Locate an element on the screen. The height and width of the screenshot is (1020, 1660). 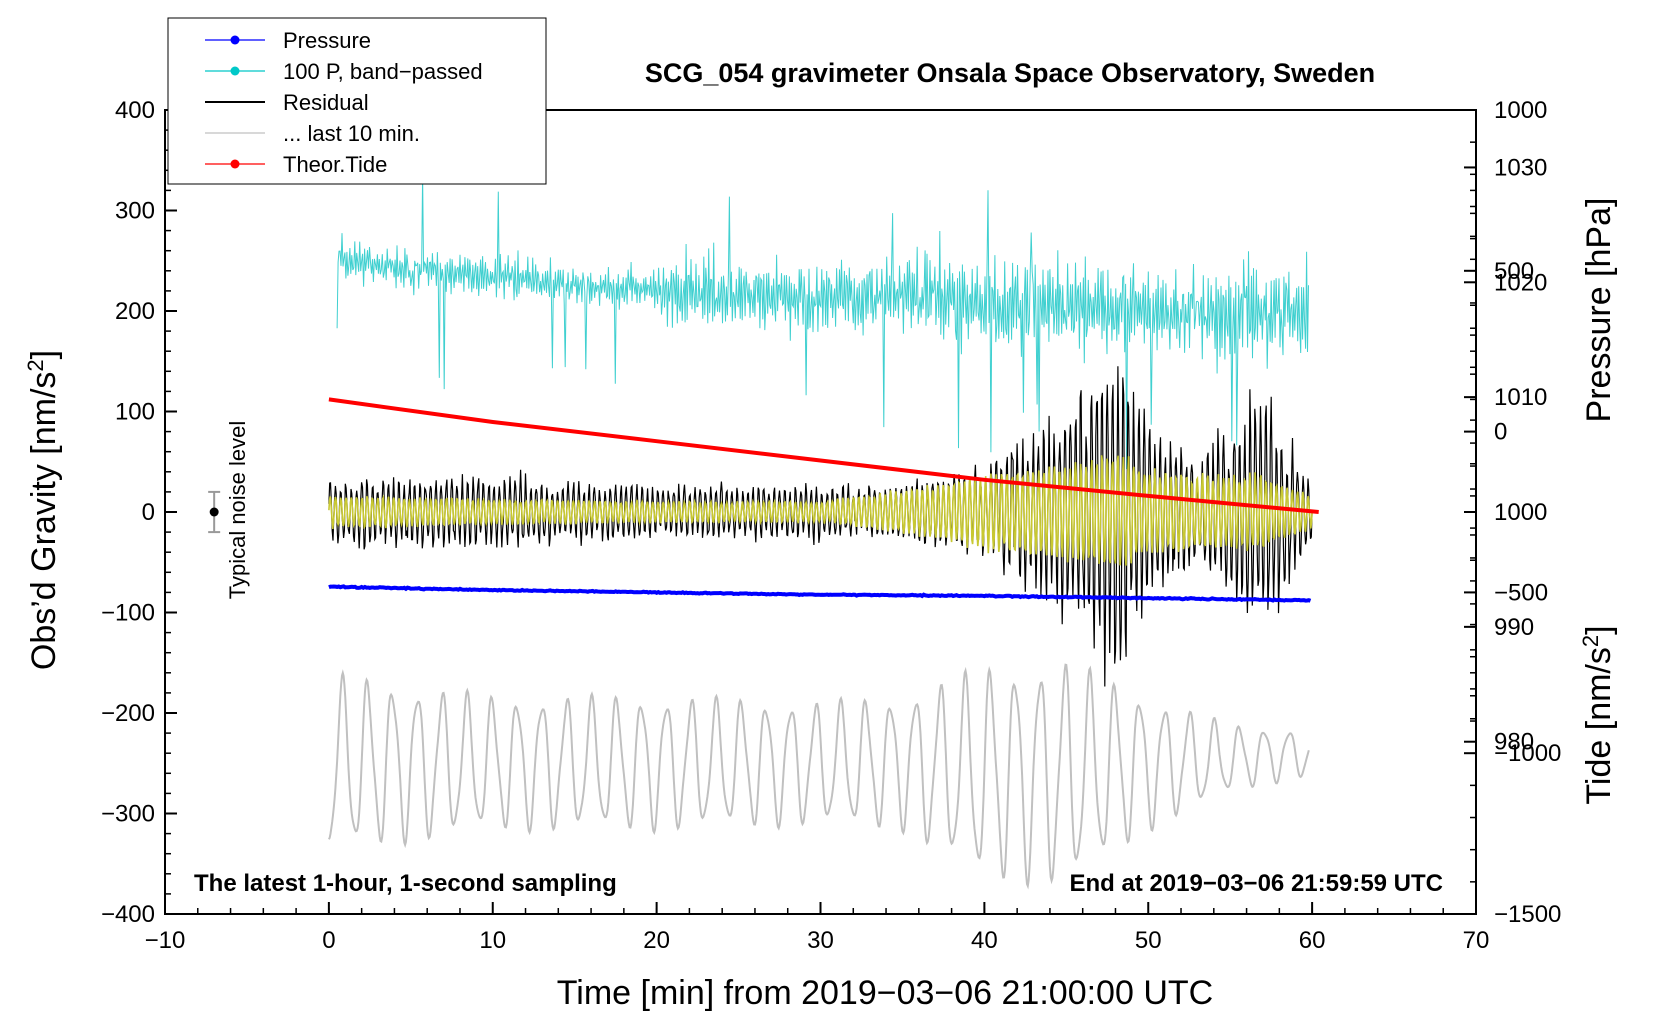
x-tick-label: 10 is located at coordinates (492, 940).